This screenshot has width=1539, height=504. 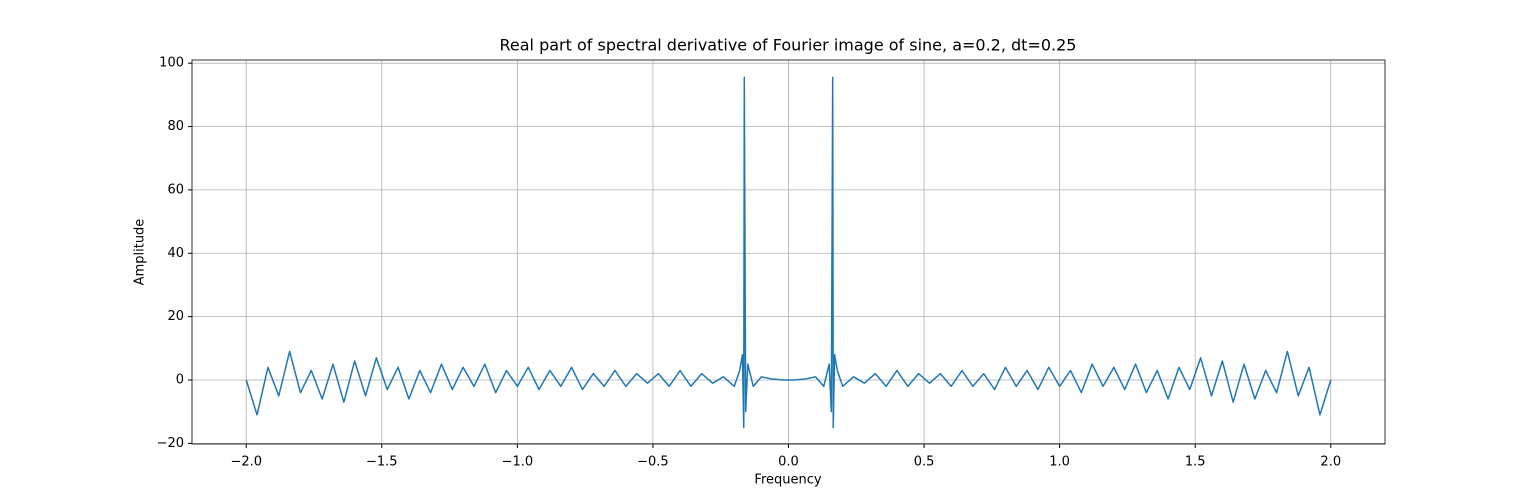 What do you see at coordinates (170, 443) in the screenshot?
I see `y-tick-label: −20` at bounding box center [170, 443].